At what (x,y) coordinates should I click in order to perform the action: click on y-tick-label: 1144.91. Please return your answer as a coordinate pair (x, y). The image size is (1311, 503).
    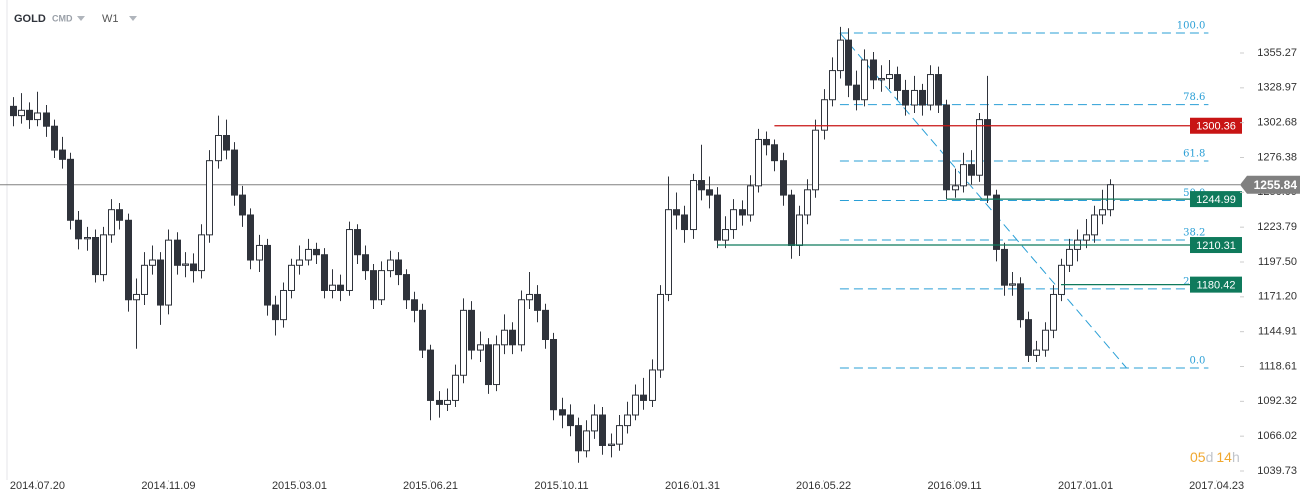
    Looking at the image, I should click on (1277, 332).